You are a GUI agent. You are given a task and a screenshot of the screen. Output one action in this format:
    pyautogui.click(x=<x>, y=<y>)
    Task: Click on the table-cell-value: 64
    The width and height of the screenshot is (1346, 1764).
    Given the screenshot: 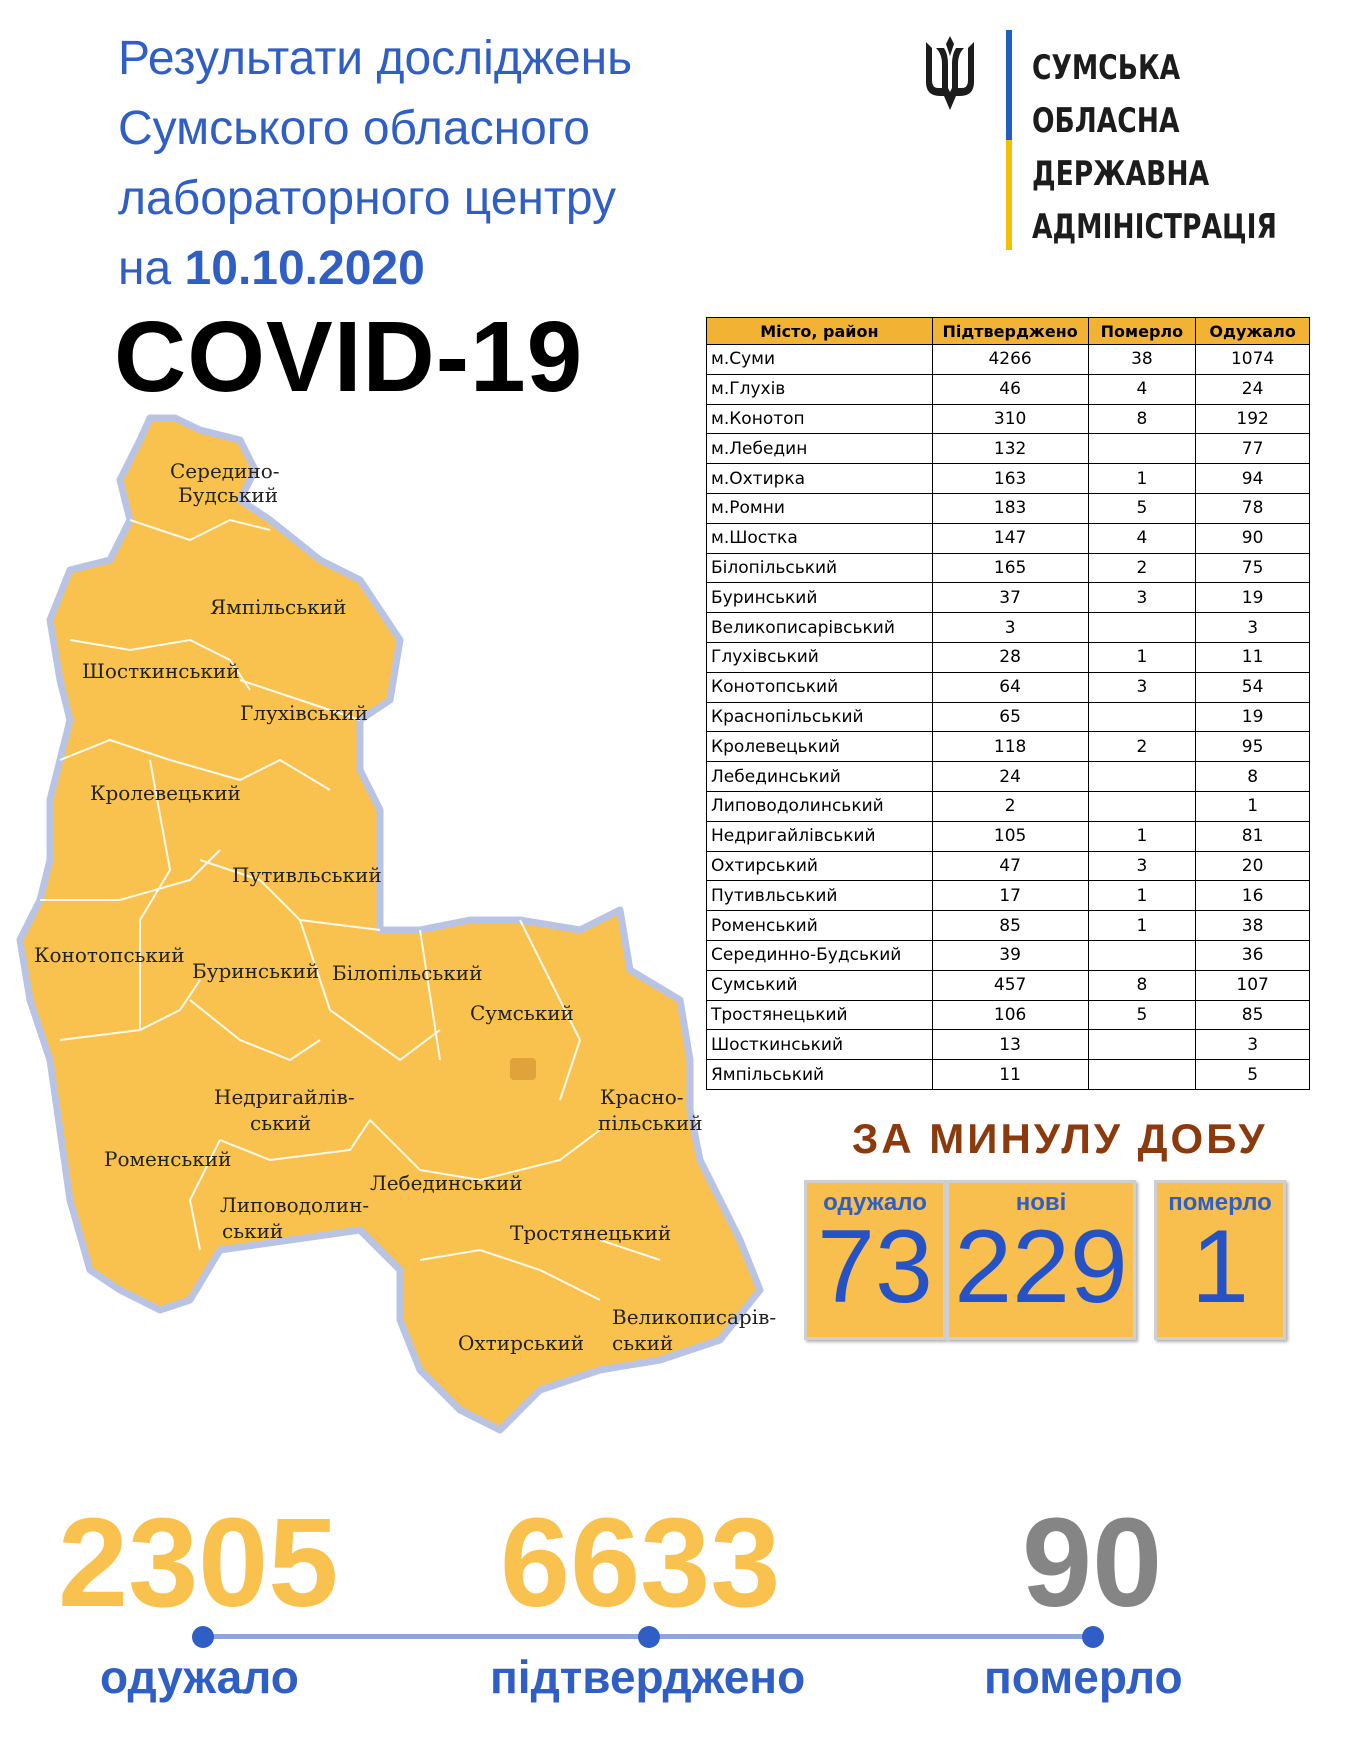 What is the action you would take?
    pyautogui.click(x=1010, y=687)
    